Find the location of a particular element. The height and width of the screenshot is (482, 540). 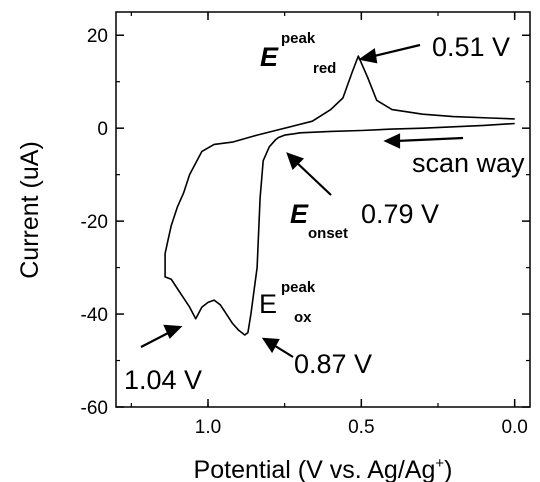

arrow-ered is located at coordinates (395, 51).